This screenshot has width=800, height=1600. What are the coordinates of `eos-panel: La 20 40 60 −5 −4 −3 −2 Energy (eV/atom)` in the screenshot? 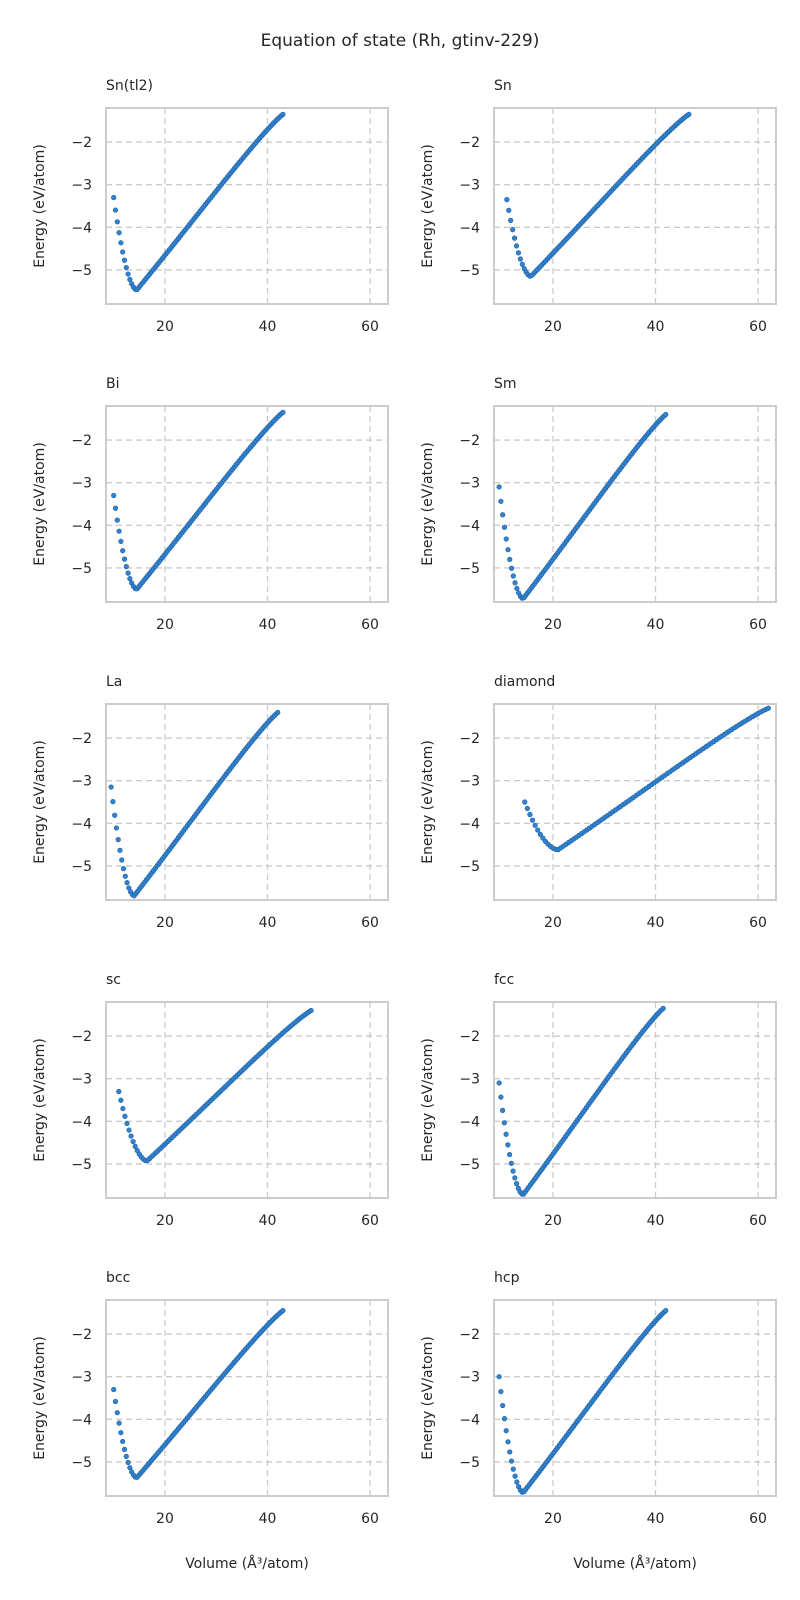 It's located at (210, 802).